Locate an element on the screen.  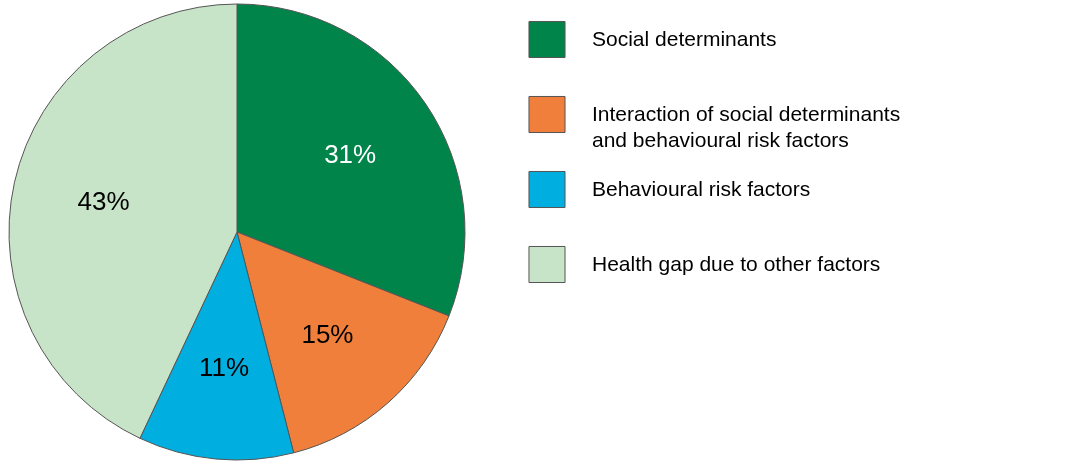
legend-label: Health gap due to other factors is located at coordinates (736, 263).